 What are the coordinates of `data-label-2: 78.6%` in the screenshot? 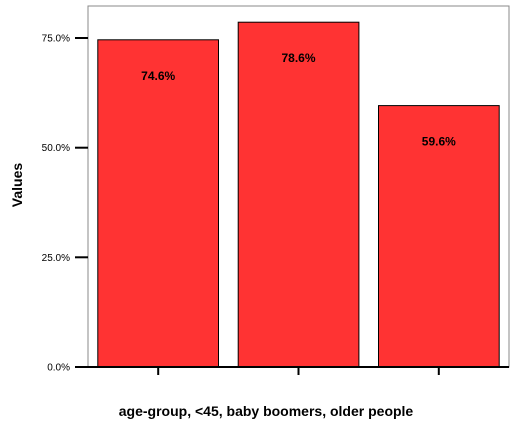 It's located at (298, 58).